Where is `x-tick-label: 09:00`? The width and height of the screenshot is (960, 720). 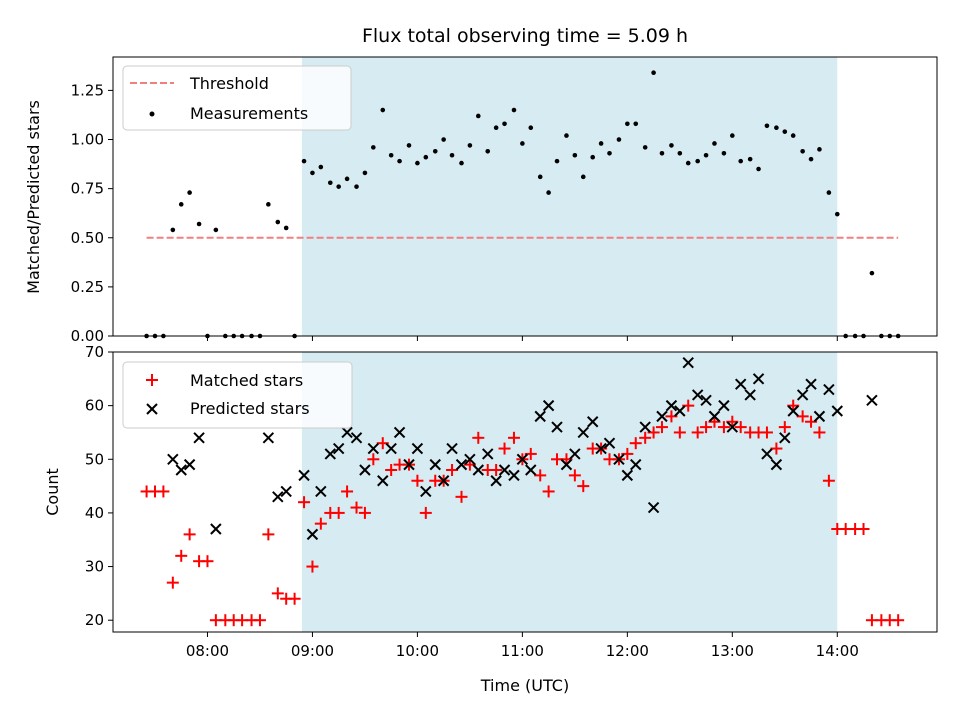
x-tick-label: 09:00 is located at coordinates (312, 651).